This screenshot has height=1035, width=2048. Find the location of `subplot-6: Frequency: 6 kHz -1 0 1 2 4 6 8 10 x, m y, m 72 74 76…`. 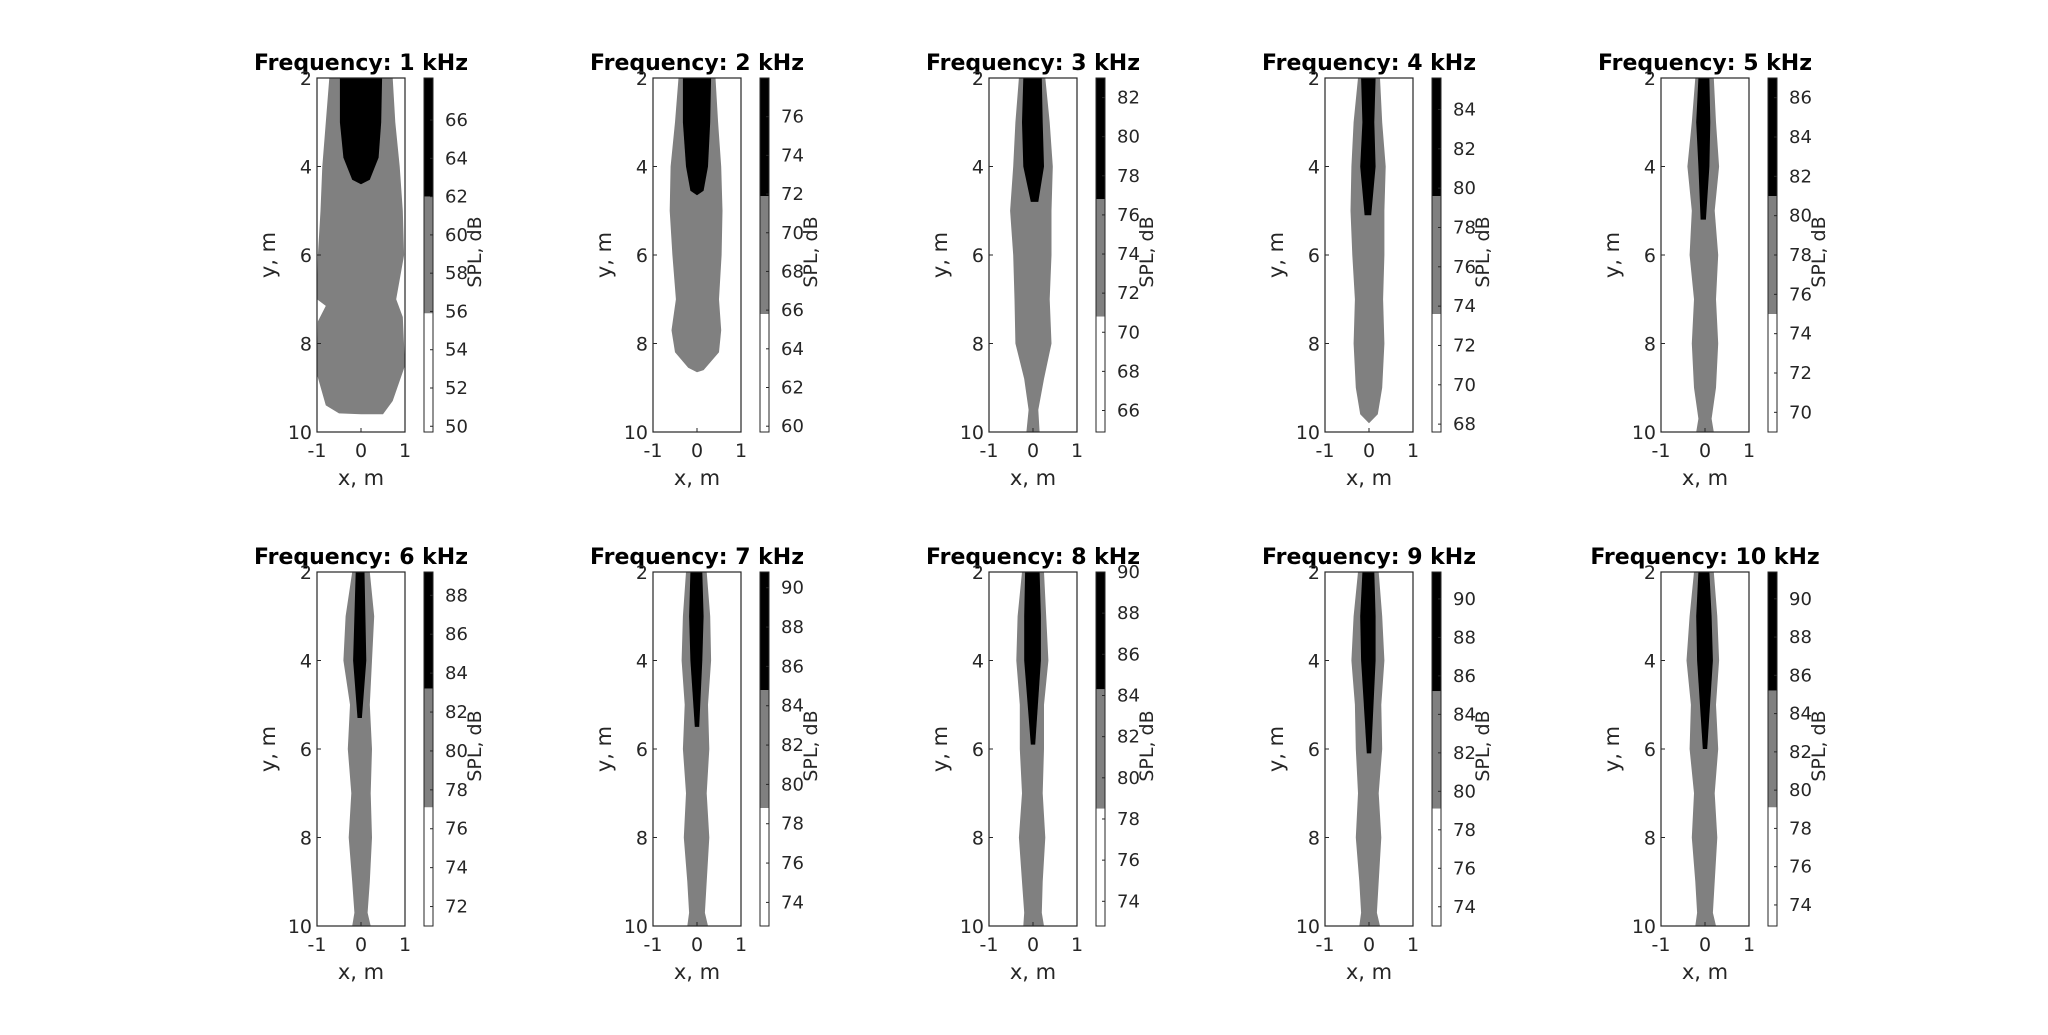

subplot-6: Frequency: 6 kHz -1 0 1 2 4 6 8 10 x, m y, m 72 74 76… is located at coordinates (370, 764).